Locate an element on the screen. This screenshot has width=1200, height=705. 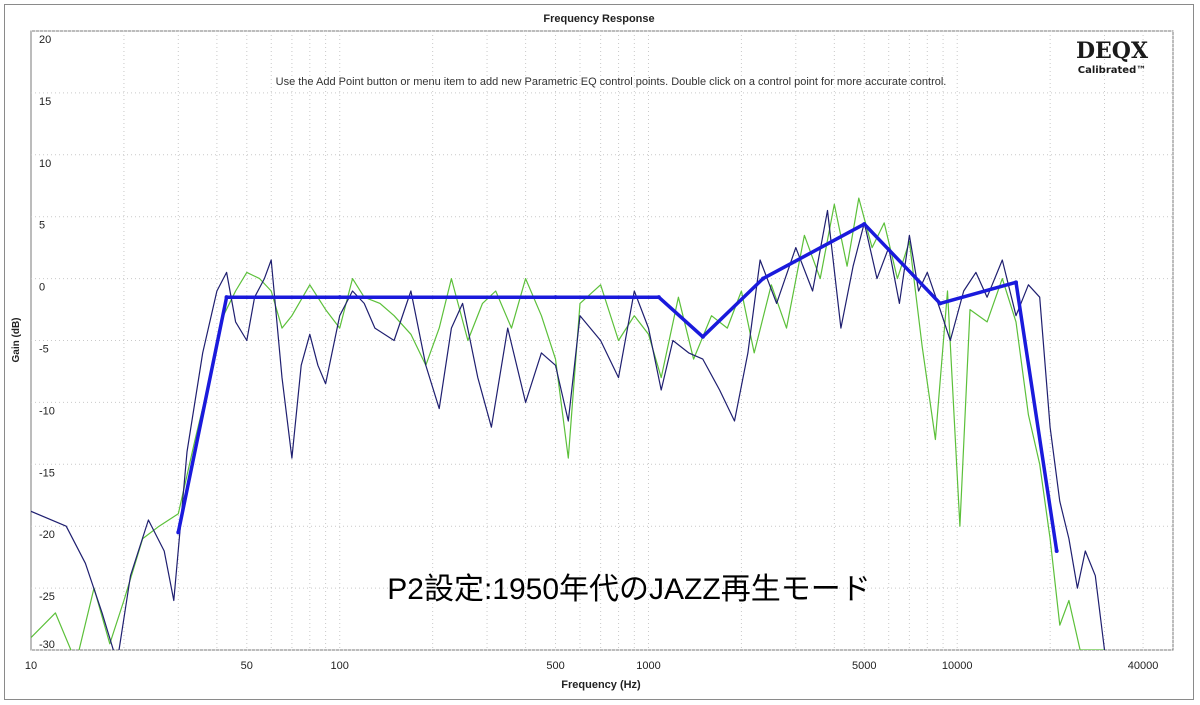
y-tick-label: -20 is located at coordinates (47, 535).